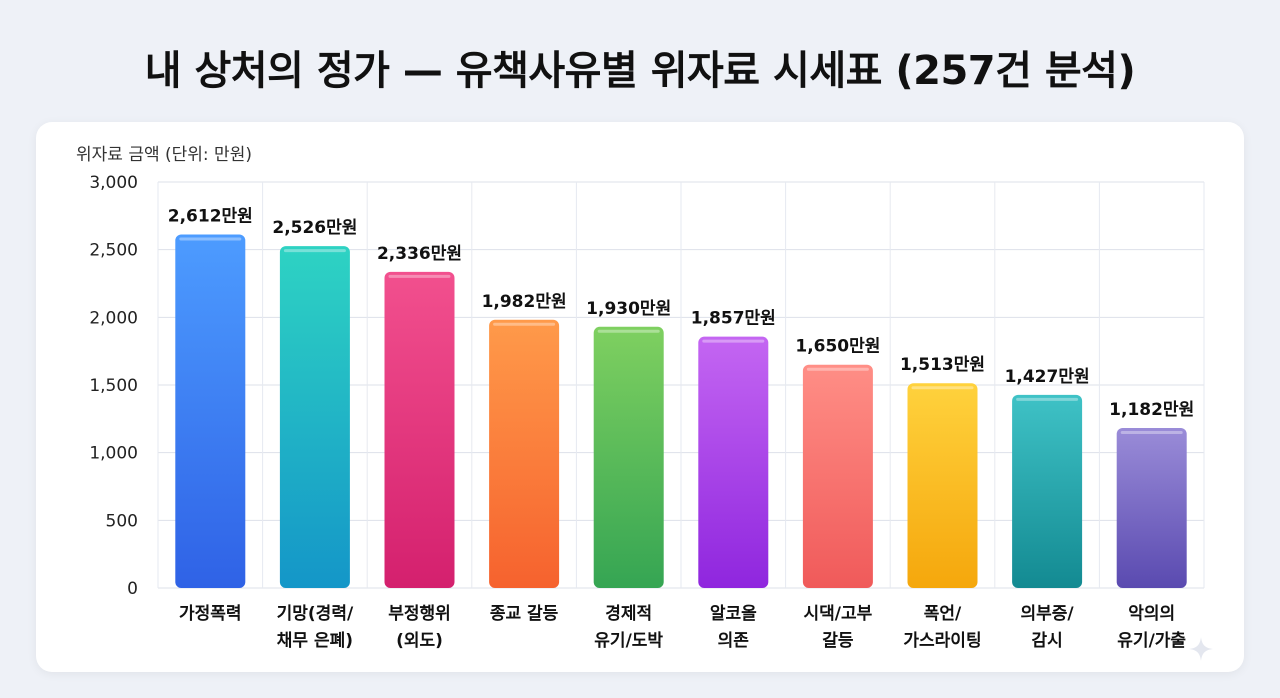 This screenshot has width=1280, height=698. I want to click on sparkle-icon, so click(1201, 649).